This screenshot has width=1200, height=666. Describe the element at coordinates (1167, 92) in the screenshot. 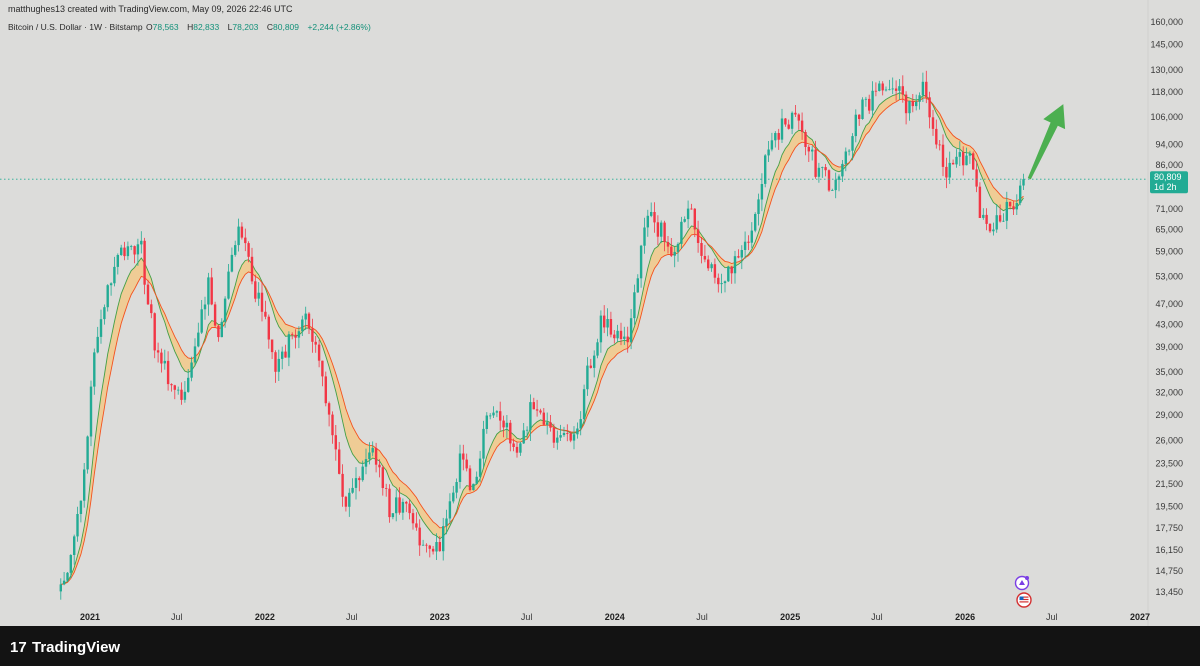

I see `price-tick-label: 118,000` at that location.